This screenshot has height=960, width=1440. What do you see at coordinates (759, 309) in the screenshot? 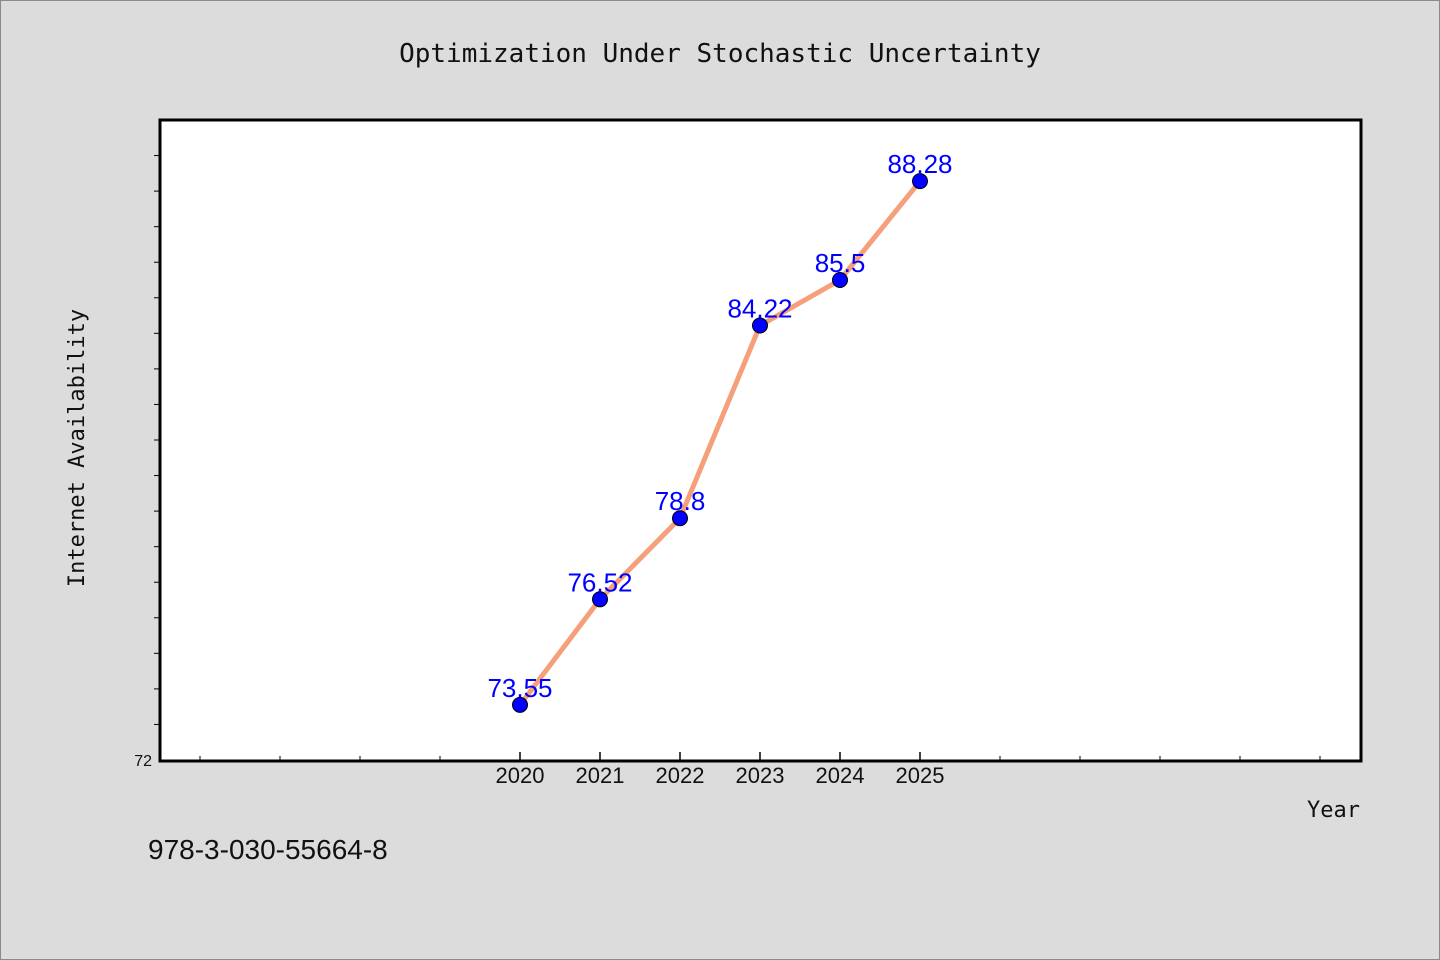
I see `data-label: 84.22` at bounding box center [759, 309].